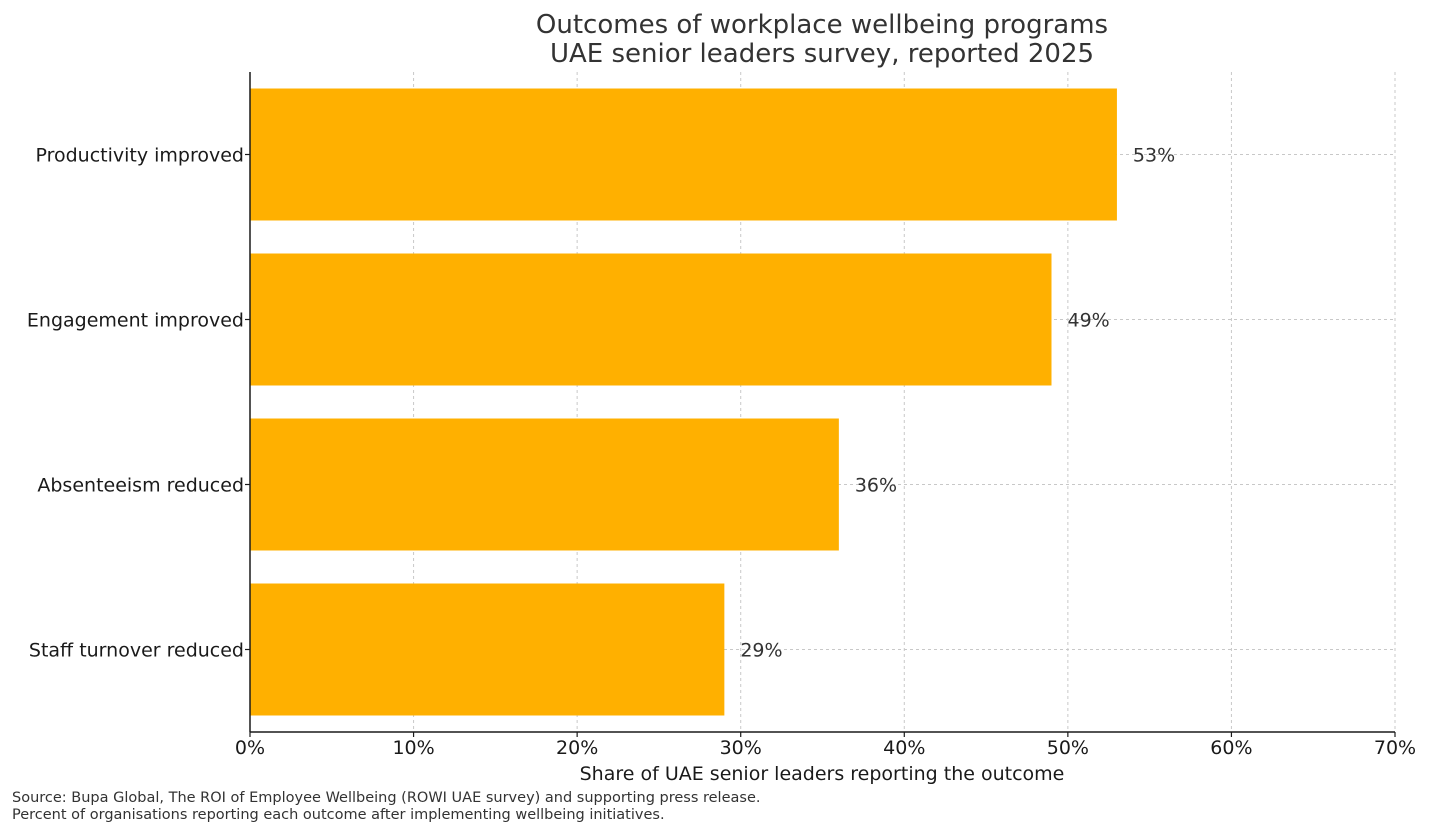 This screenshot has height=838, width=1430. Describe the element at coordinates (1068, 748) in the screenshot. I see `x-tick-label: 50%` at that location.